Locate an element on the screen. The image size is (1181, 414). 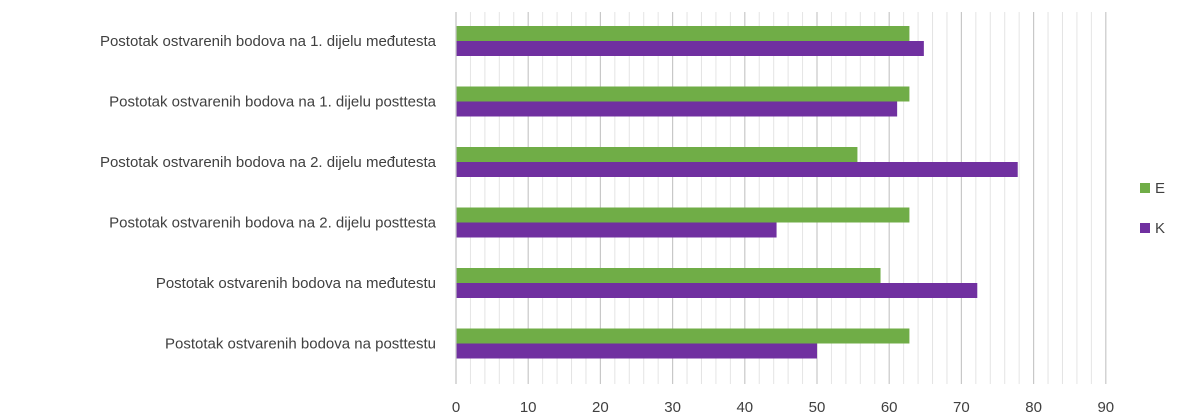
x-tick-label: 30 is located at coordinates (672, 406).